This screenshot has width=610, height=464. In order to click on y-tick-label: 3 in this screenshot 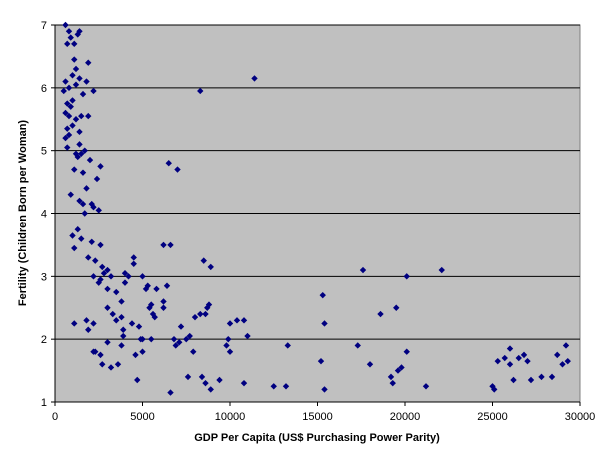, I will do `click(44, 277)`.